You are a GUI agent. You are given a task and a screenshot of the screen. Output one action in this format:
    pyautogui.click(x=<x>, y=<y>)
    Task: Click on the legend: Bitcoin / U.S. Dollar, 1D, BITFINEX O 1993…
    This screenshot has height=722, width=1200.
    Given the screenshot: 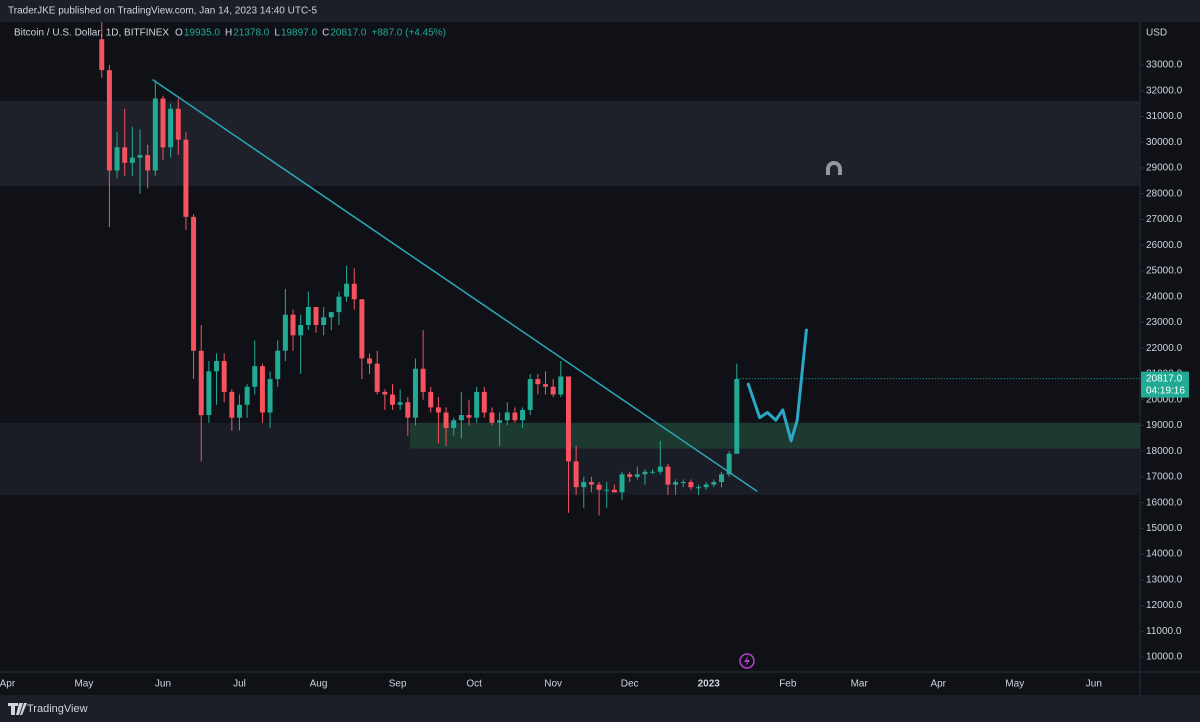 What is the action you would take?
    pyautogui.click(x=230, y=33)
    